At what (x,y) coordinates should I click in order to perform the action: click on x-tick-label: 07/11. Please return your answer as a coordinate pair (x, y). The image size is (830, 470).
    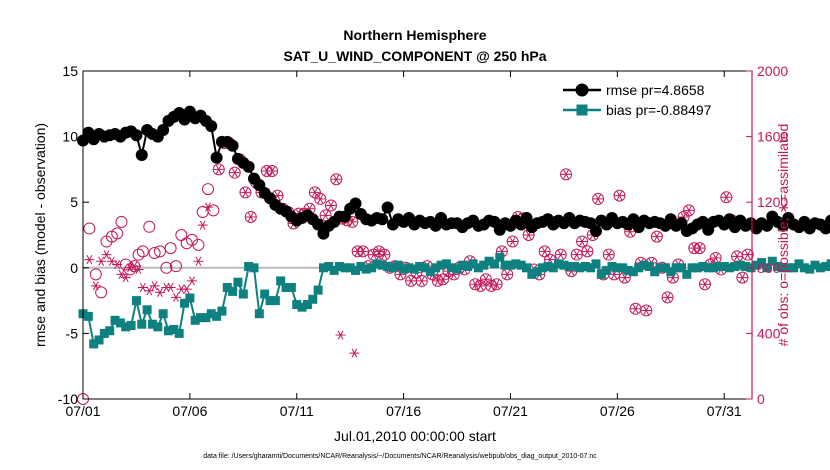
    Looking at the image, I should click on (297, 411).